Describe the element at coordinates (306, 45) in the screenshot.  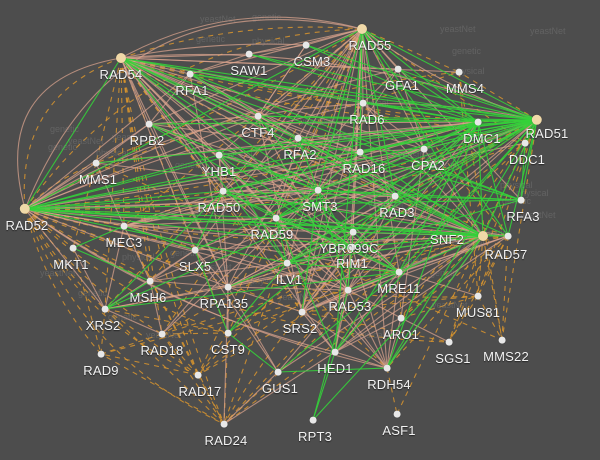
I see `network-node-csm3` at that location.